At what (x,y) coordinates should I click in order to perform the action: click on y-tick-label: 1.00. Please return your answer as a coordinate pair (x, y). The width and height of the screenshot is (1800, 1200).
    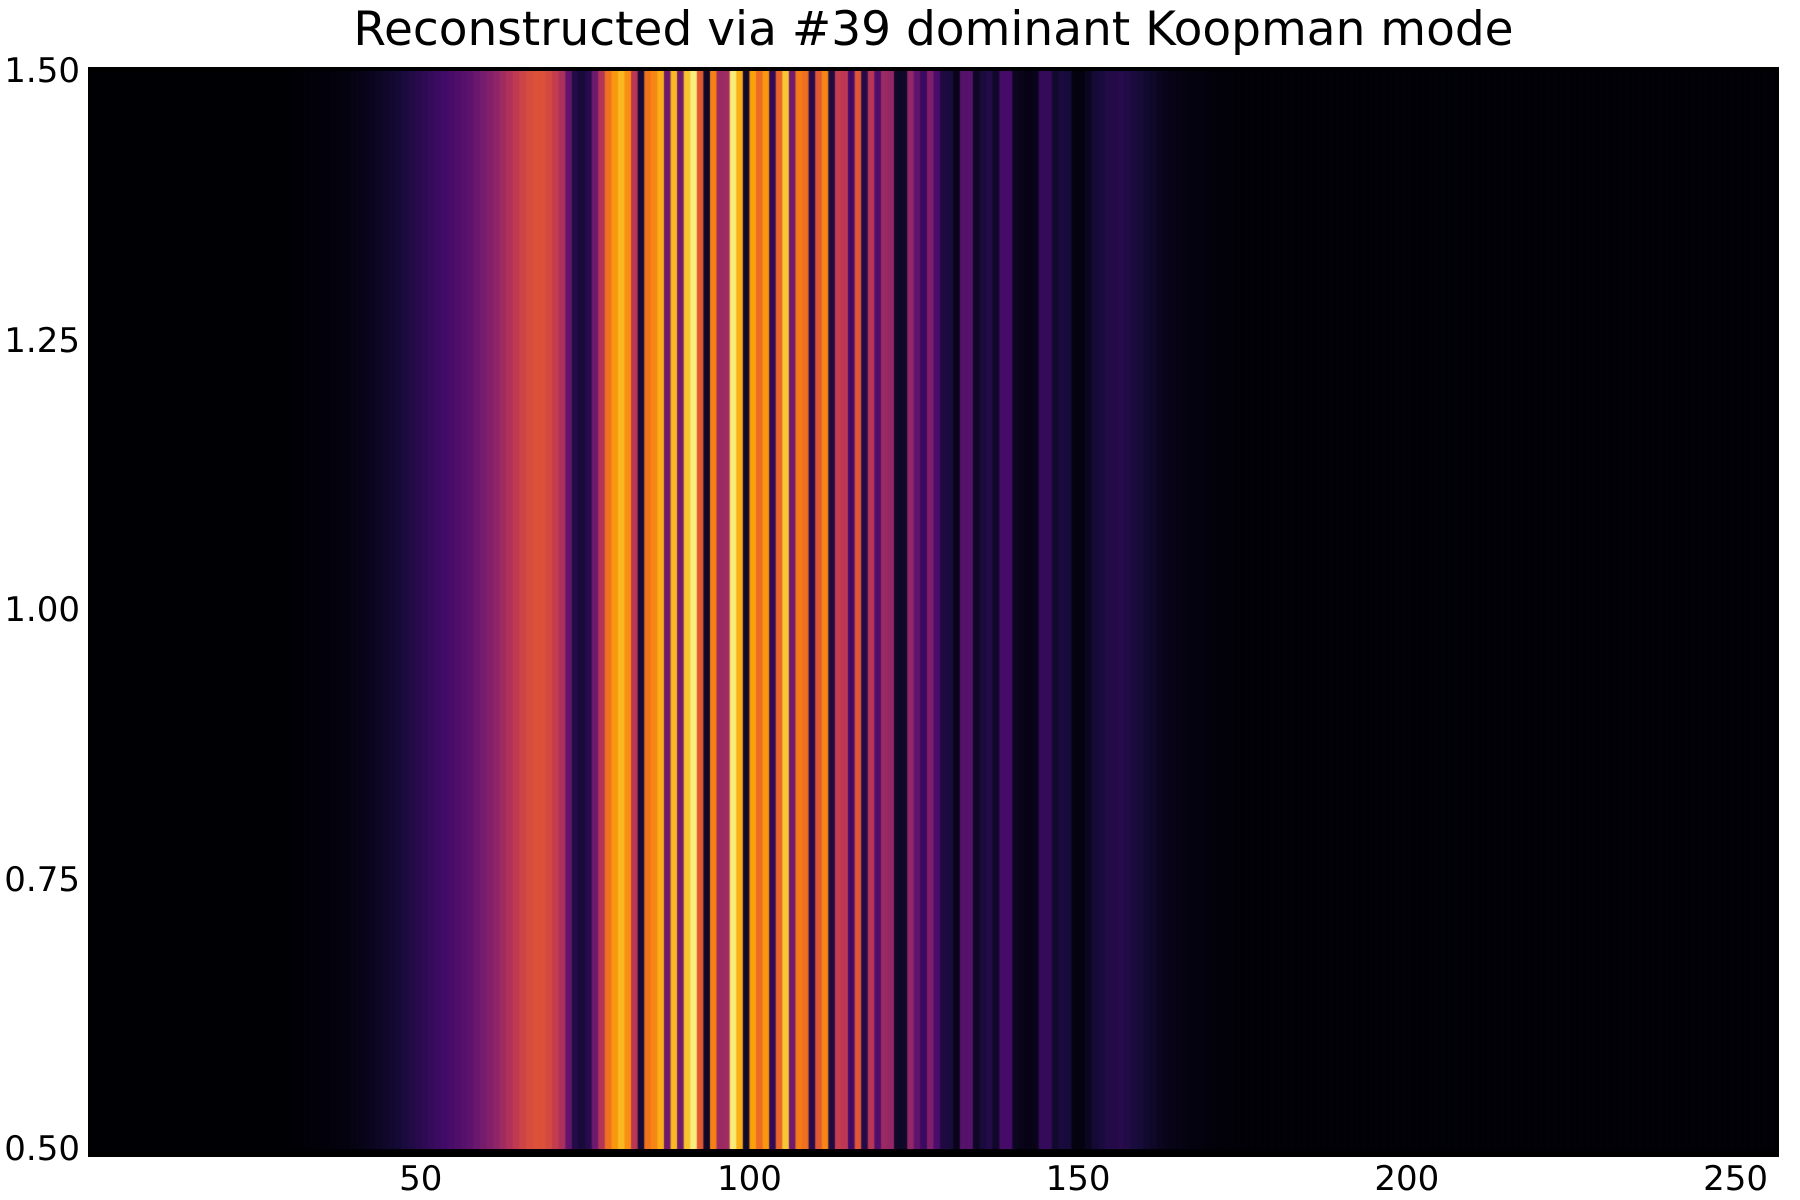
    Looking at the image, I should click on (42, 610).